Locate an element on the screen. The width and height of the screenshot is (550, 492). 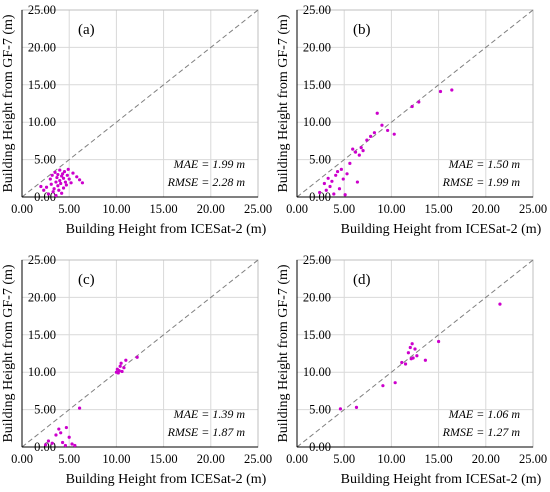
panel-label: (c) is located at coordinates (86, 280).